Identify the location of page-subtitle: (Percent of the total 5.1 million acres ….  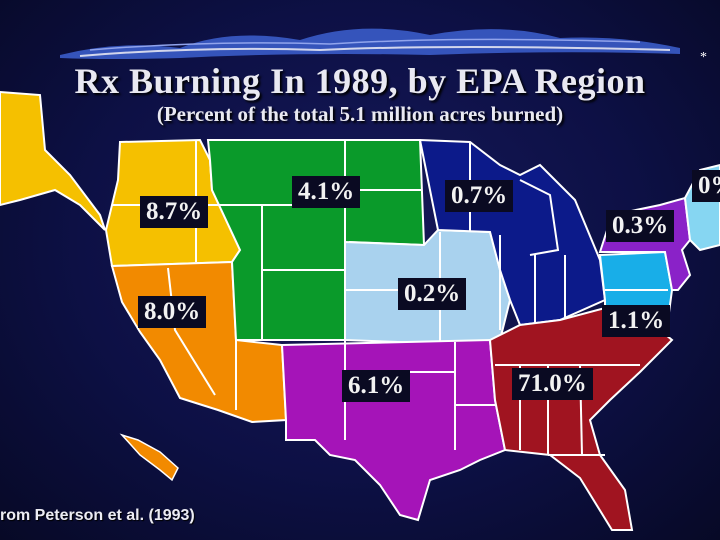
(360, 114).